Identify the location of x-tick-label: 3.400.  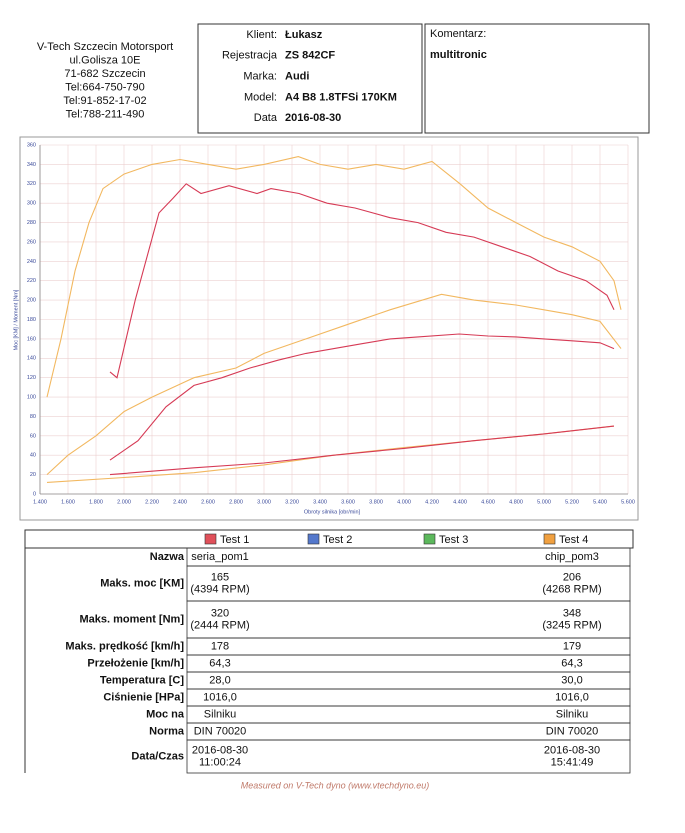
(320, 502).